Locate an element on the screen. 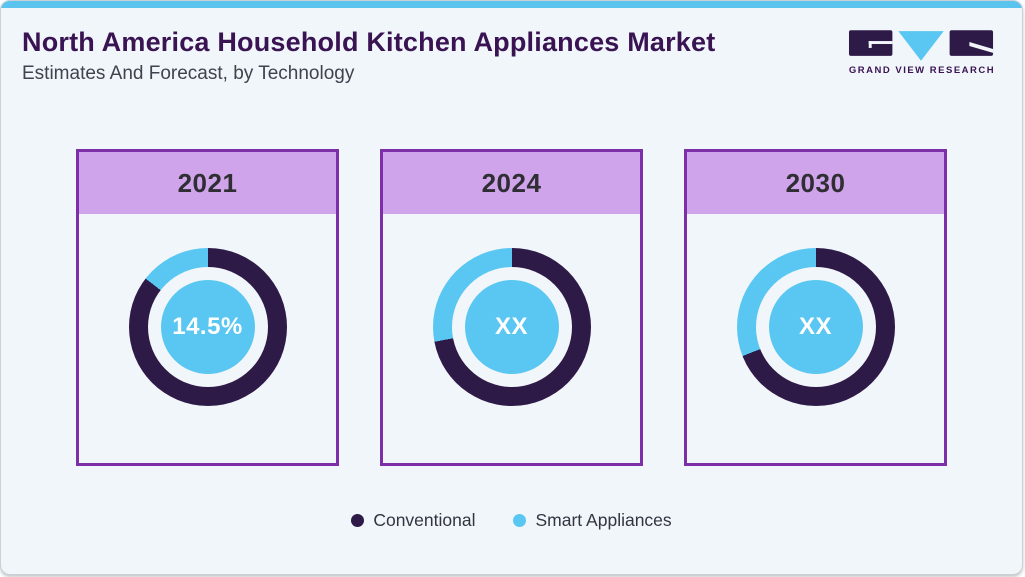 This screenshot has width=1025, height=577. legend-label: Conventional is located at coordinates (424, 520).